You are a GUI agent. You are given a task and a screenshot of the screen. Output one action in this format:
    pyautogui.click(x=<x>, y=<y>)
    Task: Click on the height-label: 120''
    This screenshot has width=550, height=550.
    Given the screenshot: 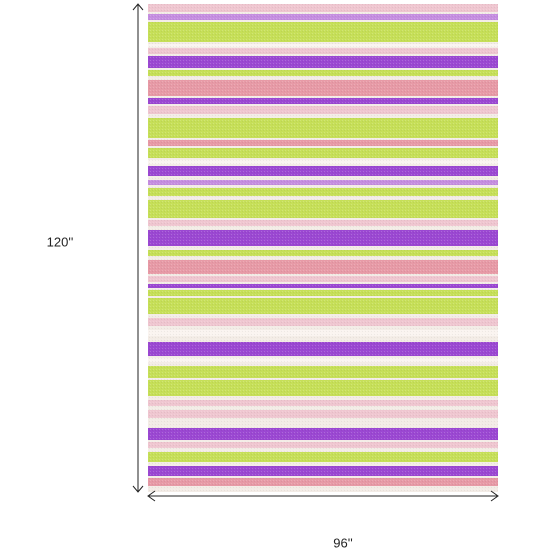 What is the action you would take?
    pyautogui.click(x=60, y=241)
    